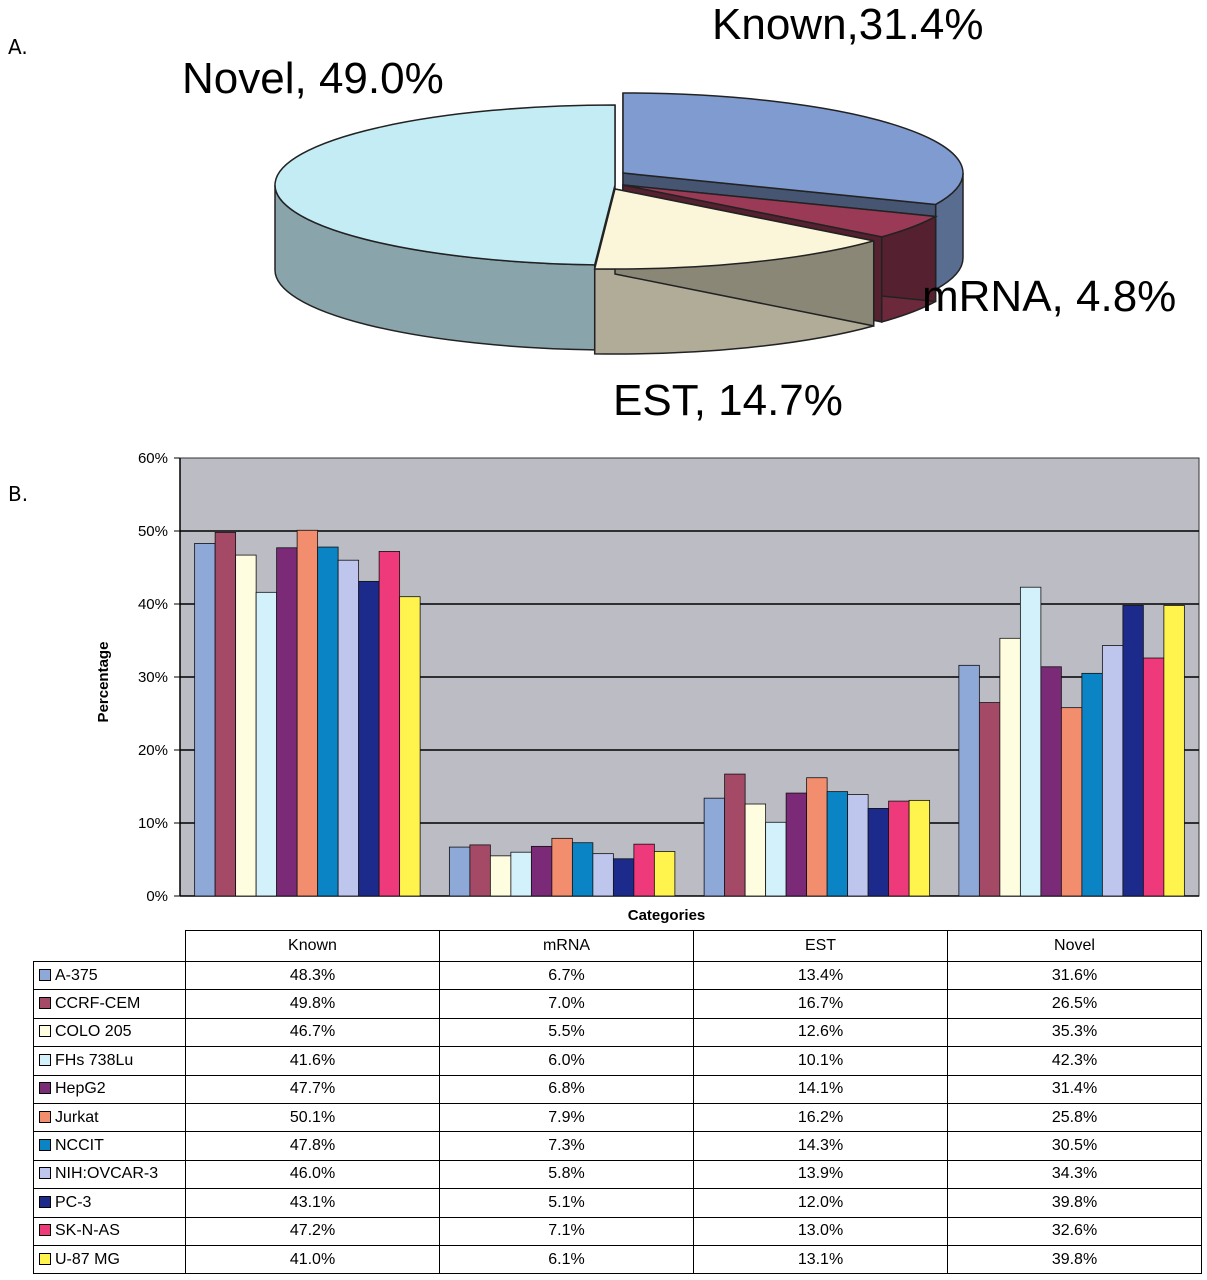  I want to click on table-row: FHs 738Lu 41.6% 6.0% 10.1% 42.3%, so click(617, 1061).